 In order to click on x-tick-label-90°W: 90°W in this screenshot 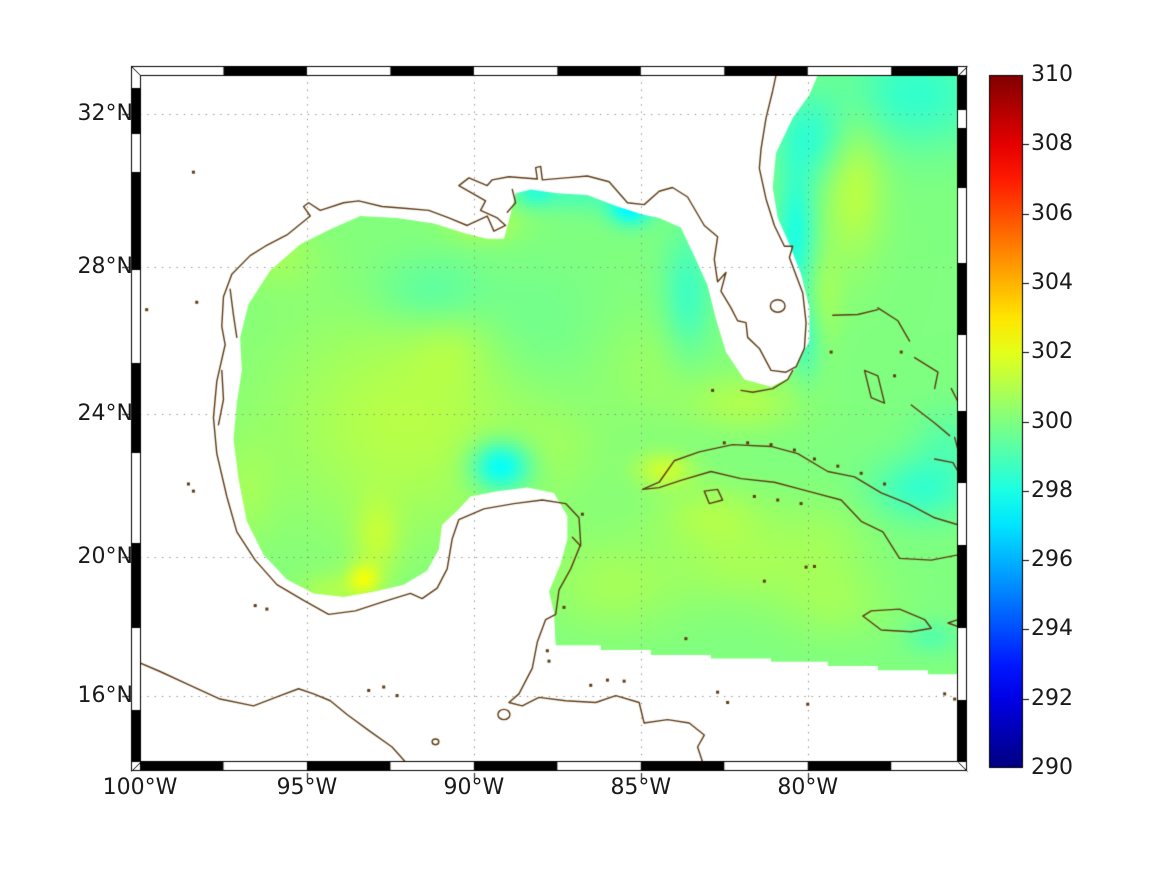, I will do `click(474, 787)`.